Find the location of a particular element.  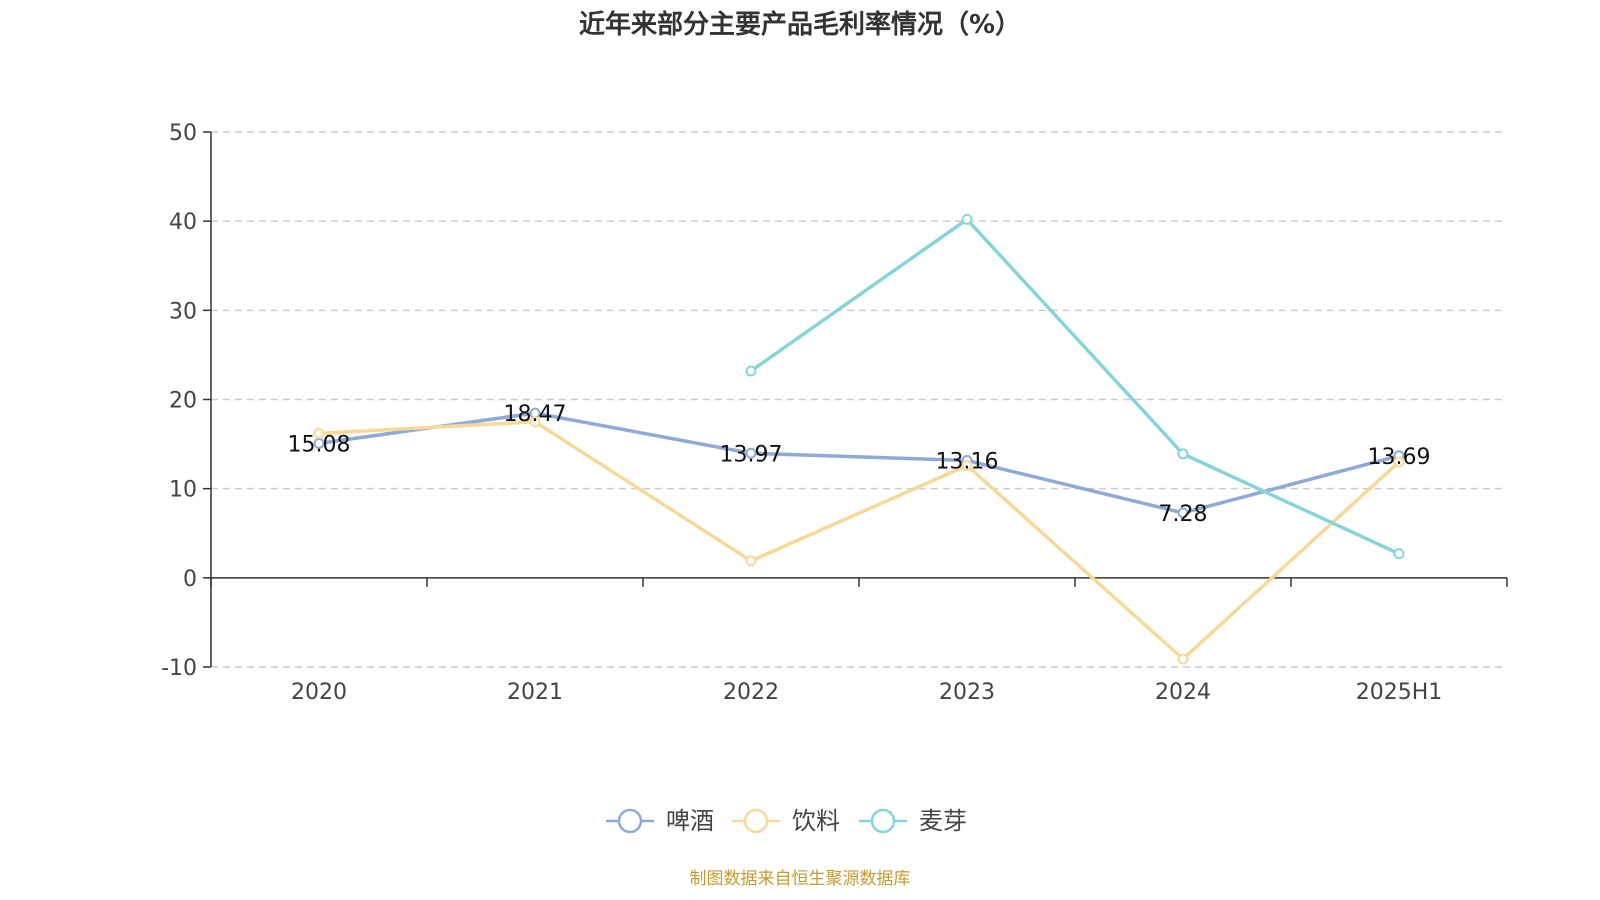

data-label: 13.69 is located at coordinates (1399, 457).